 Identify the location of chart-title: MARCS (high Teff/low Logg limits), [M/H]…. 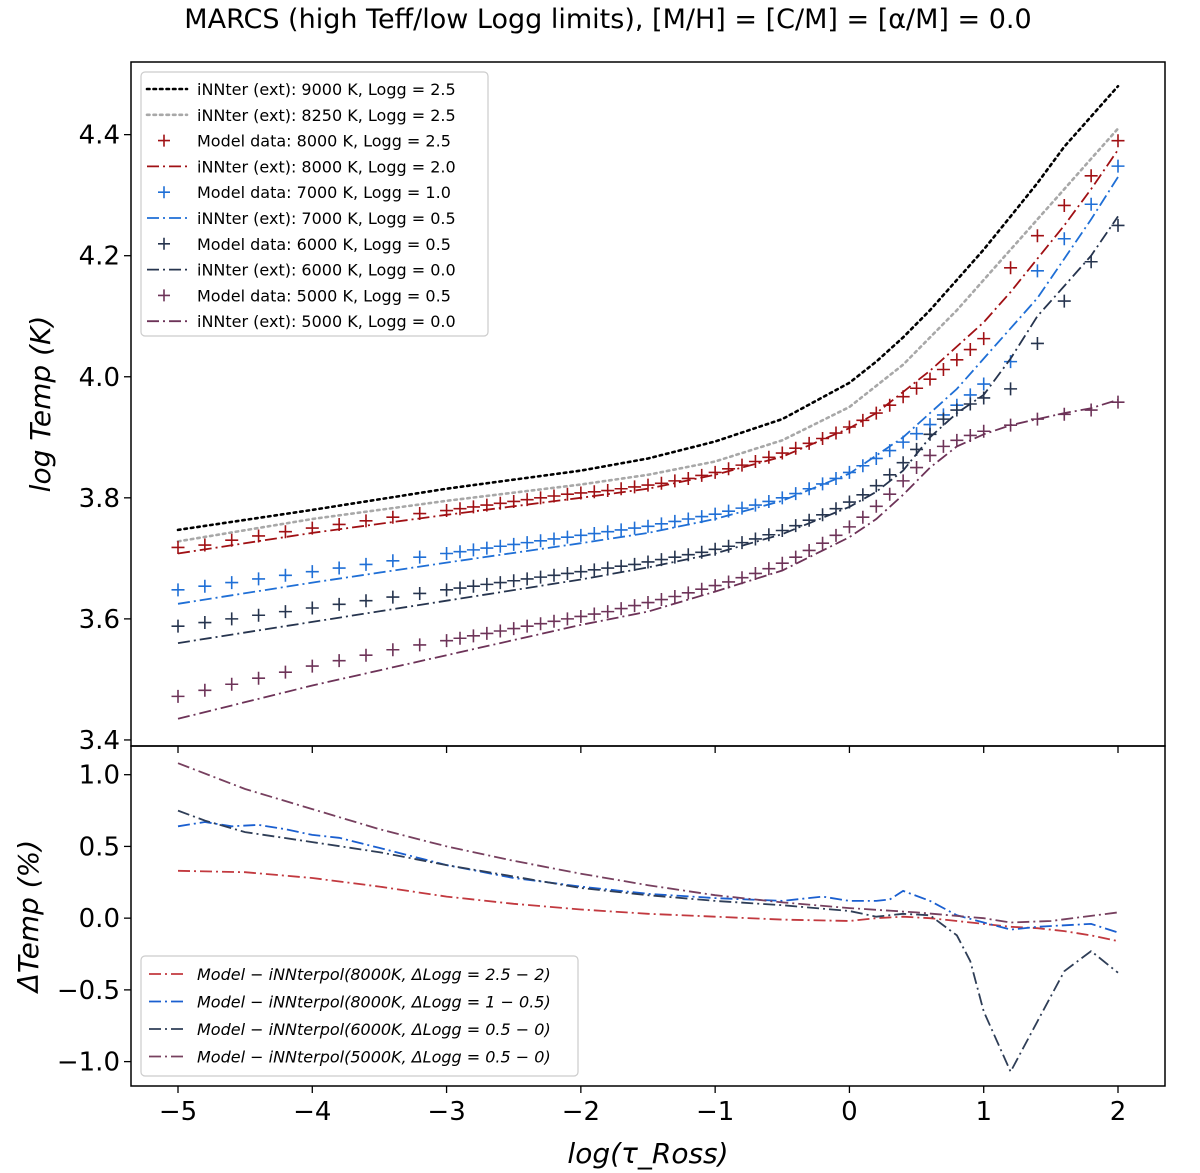
(607, 19).